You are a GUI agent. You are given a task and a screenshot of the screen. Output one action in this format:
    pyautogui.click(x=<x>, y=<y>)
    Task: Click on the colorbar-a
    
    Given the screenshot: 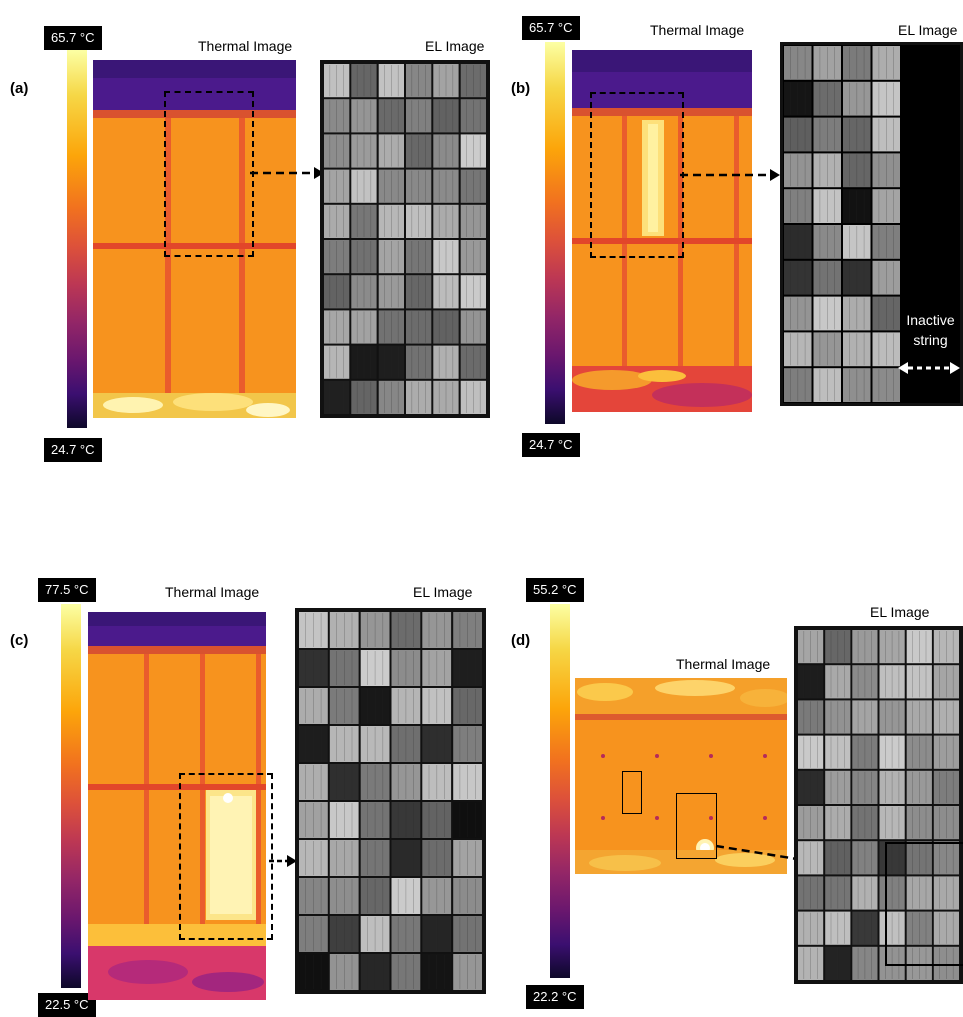 What is the action you would take?
    pyautogui.click(x=77, y=239)
    